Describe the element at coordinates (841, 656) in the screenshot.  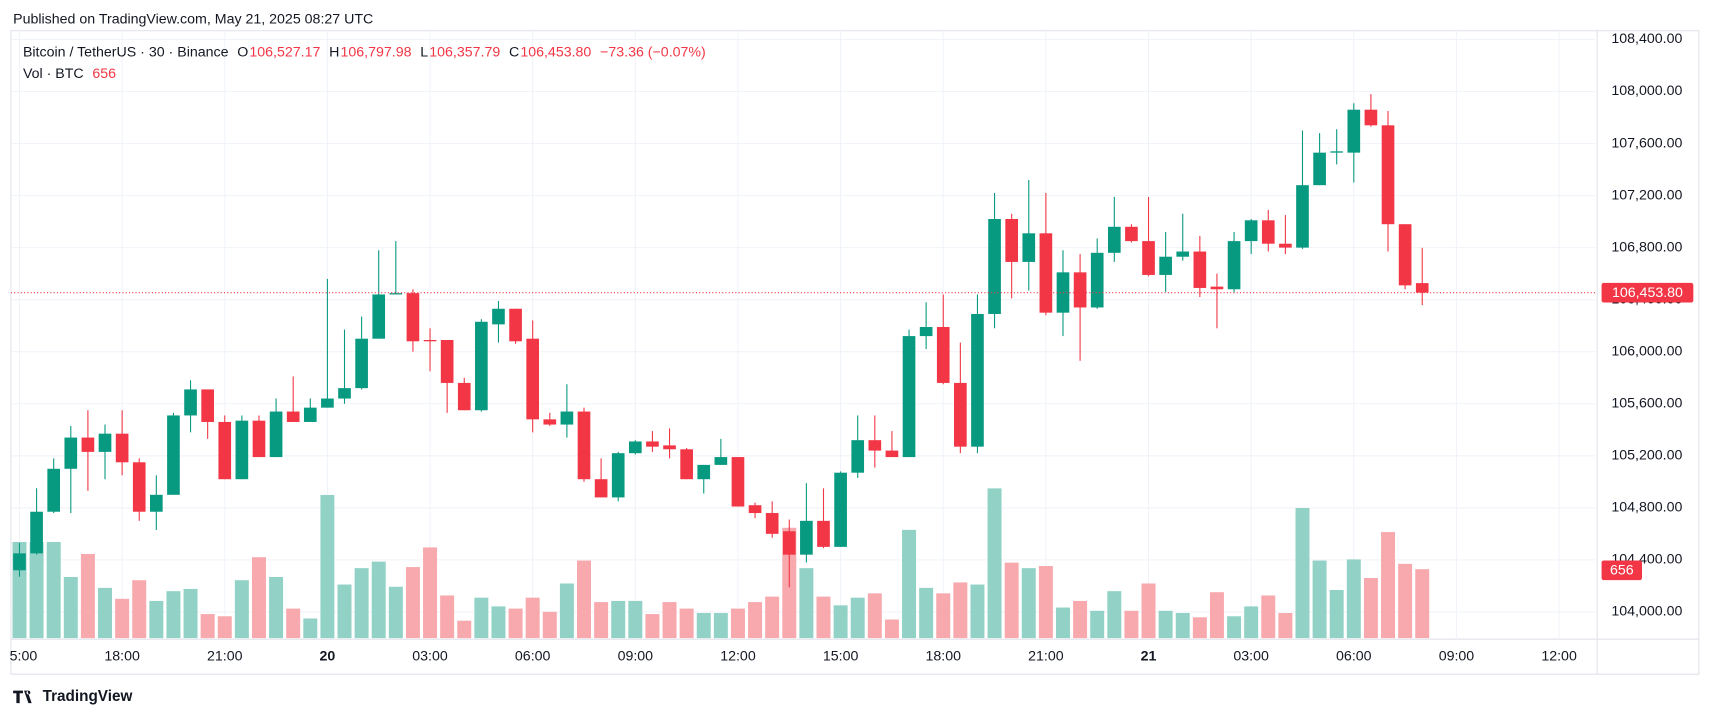
I see `time-tick-label: 15:00` at that location.